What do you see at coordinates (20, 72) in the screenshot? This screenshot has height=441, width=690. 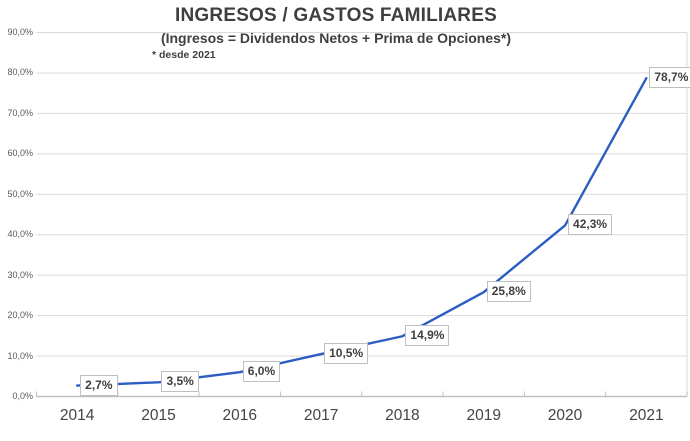 I see `y-axis-label: 80,0%` at bounding box center [20, 72].